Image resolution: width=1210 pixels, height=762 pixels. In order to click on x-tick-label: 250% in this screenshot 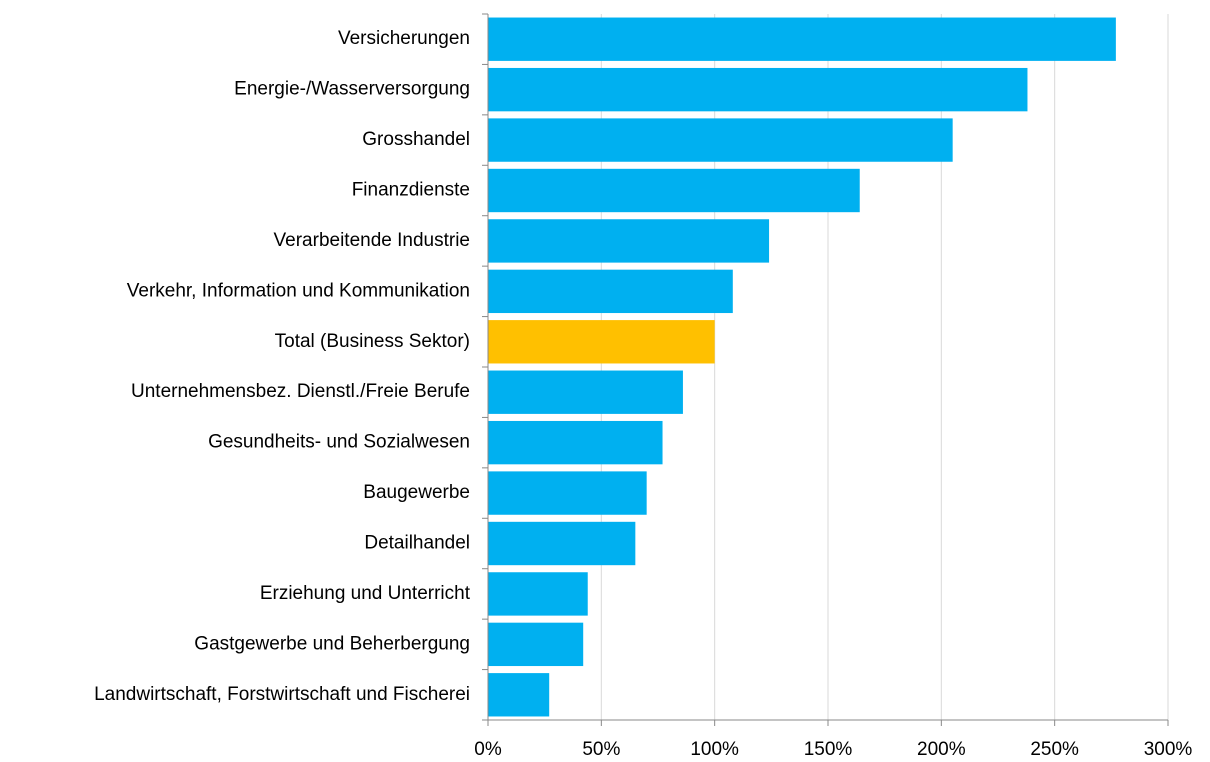, I will do `click(1054, 749)`.